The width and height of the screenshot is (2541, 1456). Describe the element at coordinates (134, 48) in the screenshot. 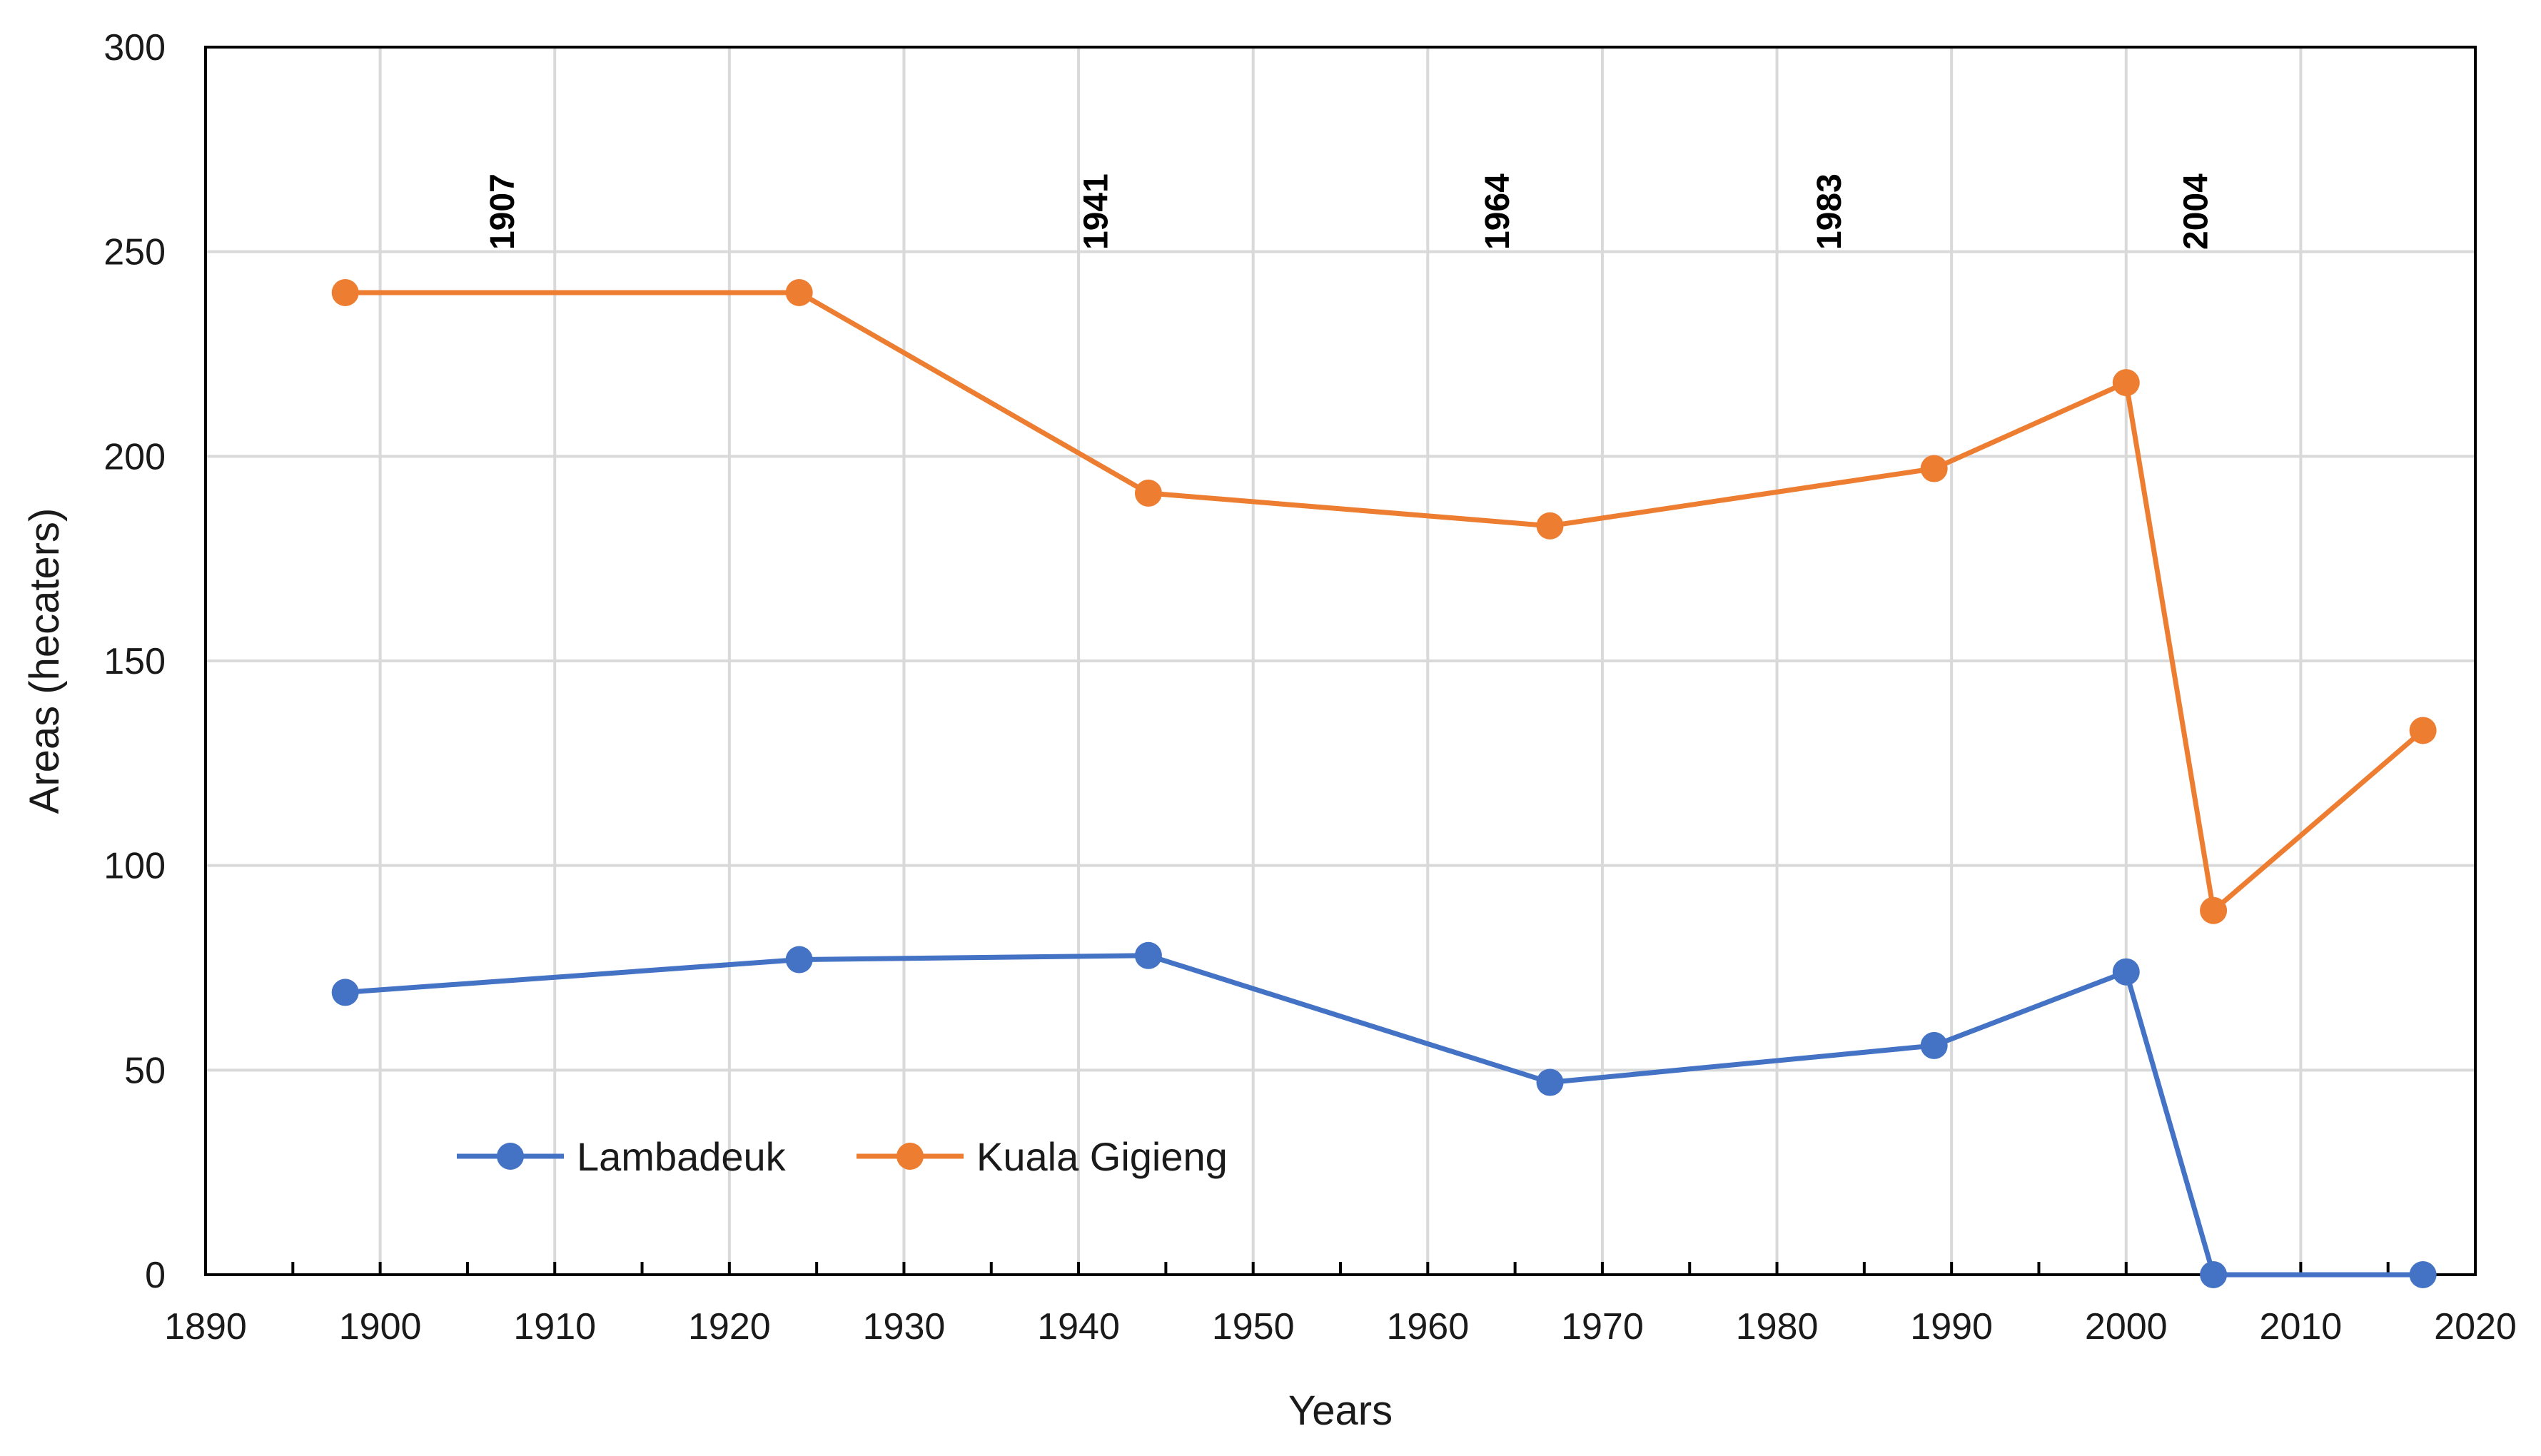

I see `y-tick-label: 300` at that location.